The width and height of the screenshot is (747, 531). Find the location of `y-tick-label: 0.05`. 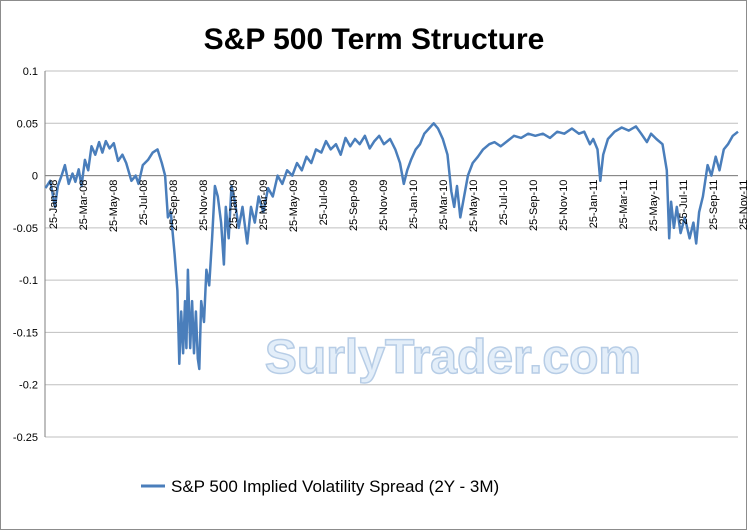

y-tick-label: 0.05 is located at coordinates (27, 124).